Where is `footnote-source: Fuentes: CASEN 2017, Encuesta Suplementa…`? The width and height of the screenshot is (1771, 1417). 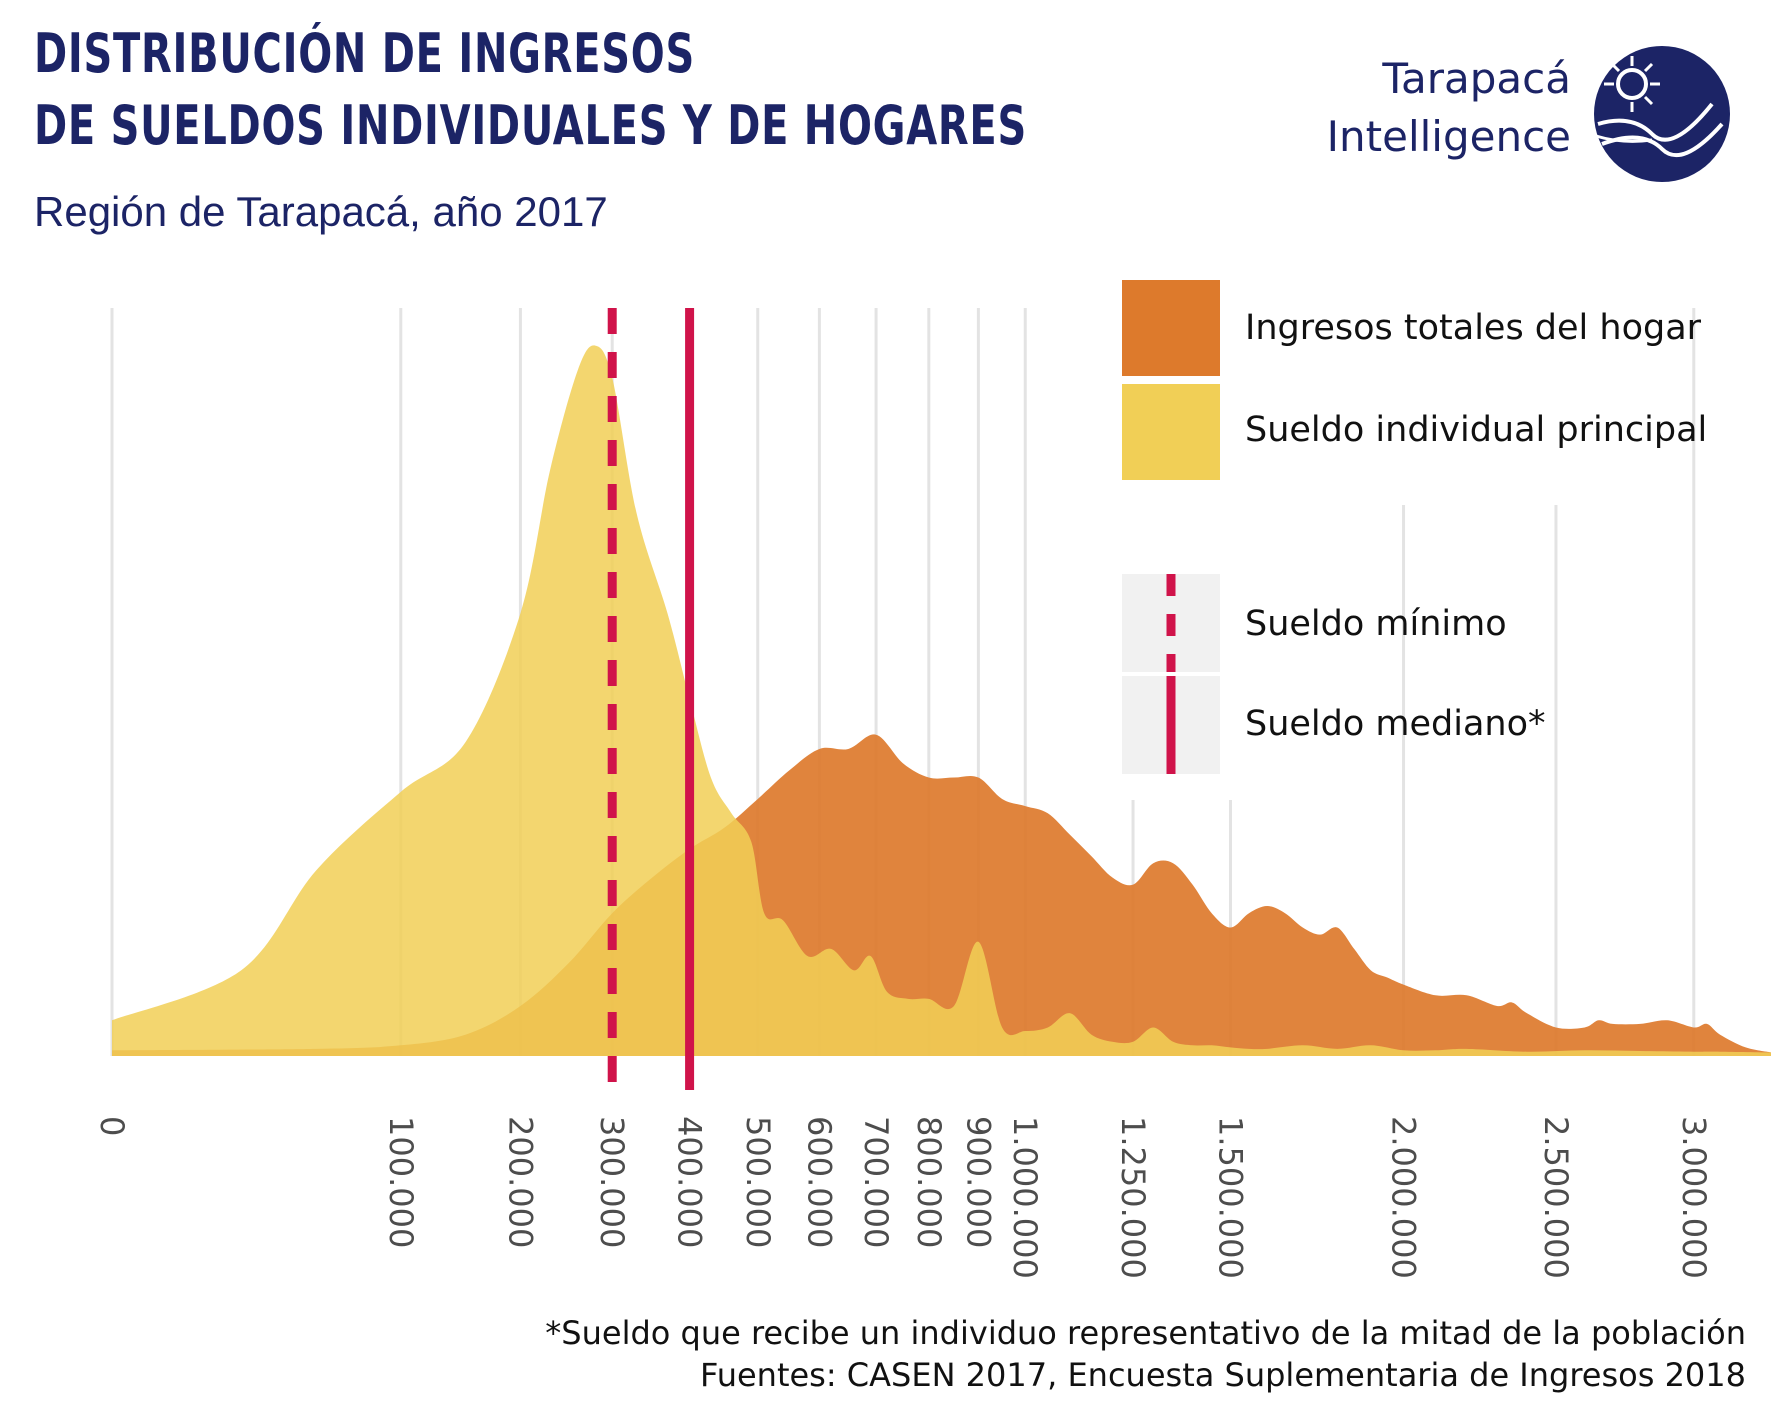
footnote-source: Fuentes: CASEN 2017, Encuesta Suplementa… is located at coordinates (1223, 1375).